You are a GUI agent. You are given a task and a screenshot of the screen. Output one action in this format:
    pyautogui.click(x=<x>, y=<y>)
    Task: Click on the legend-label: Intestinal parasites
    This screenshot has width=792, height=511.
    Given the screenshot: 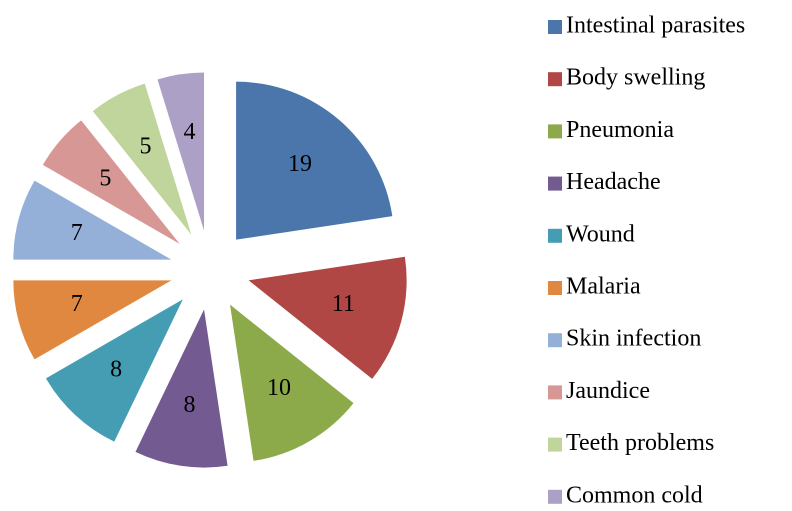 What is the action you would take?
    pyautogui.click(x=655, y=26)
    